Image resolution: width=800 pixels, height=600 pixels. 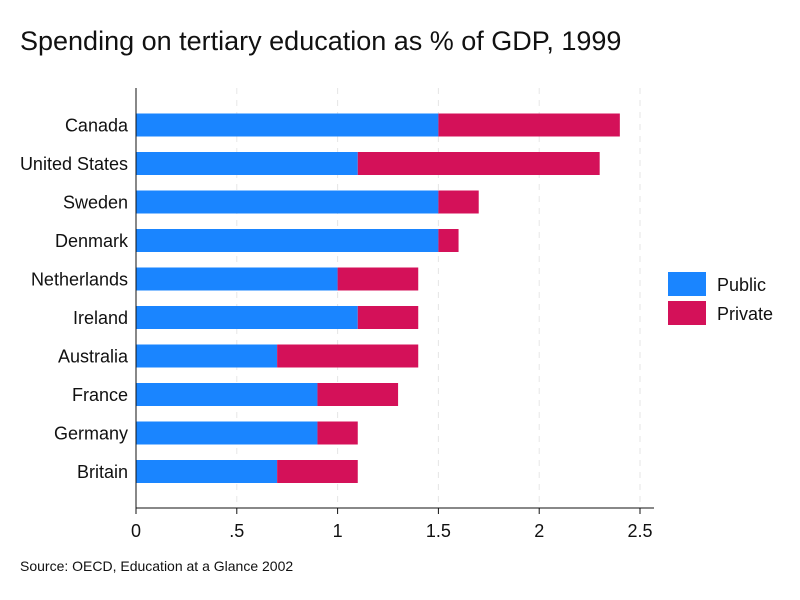 What do you see at coordinates (539, 531) in the screenshot?
I see `x-tick-label: 2` at bounding box center [539, 531].